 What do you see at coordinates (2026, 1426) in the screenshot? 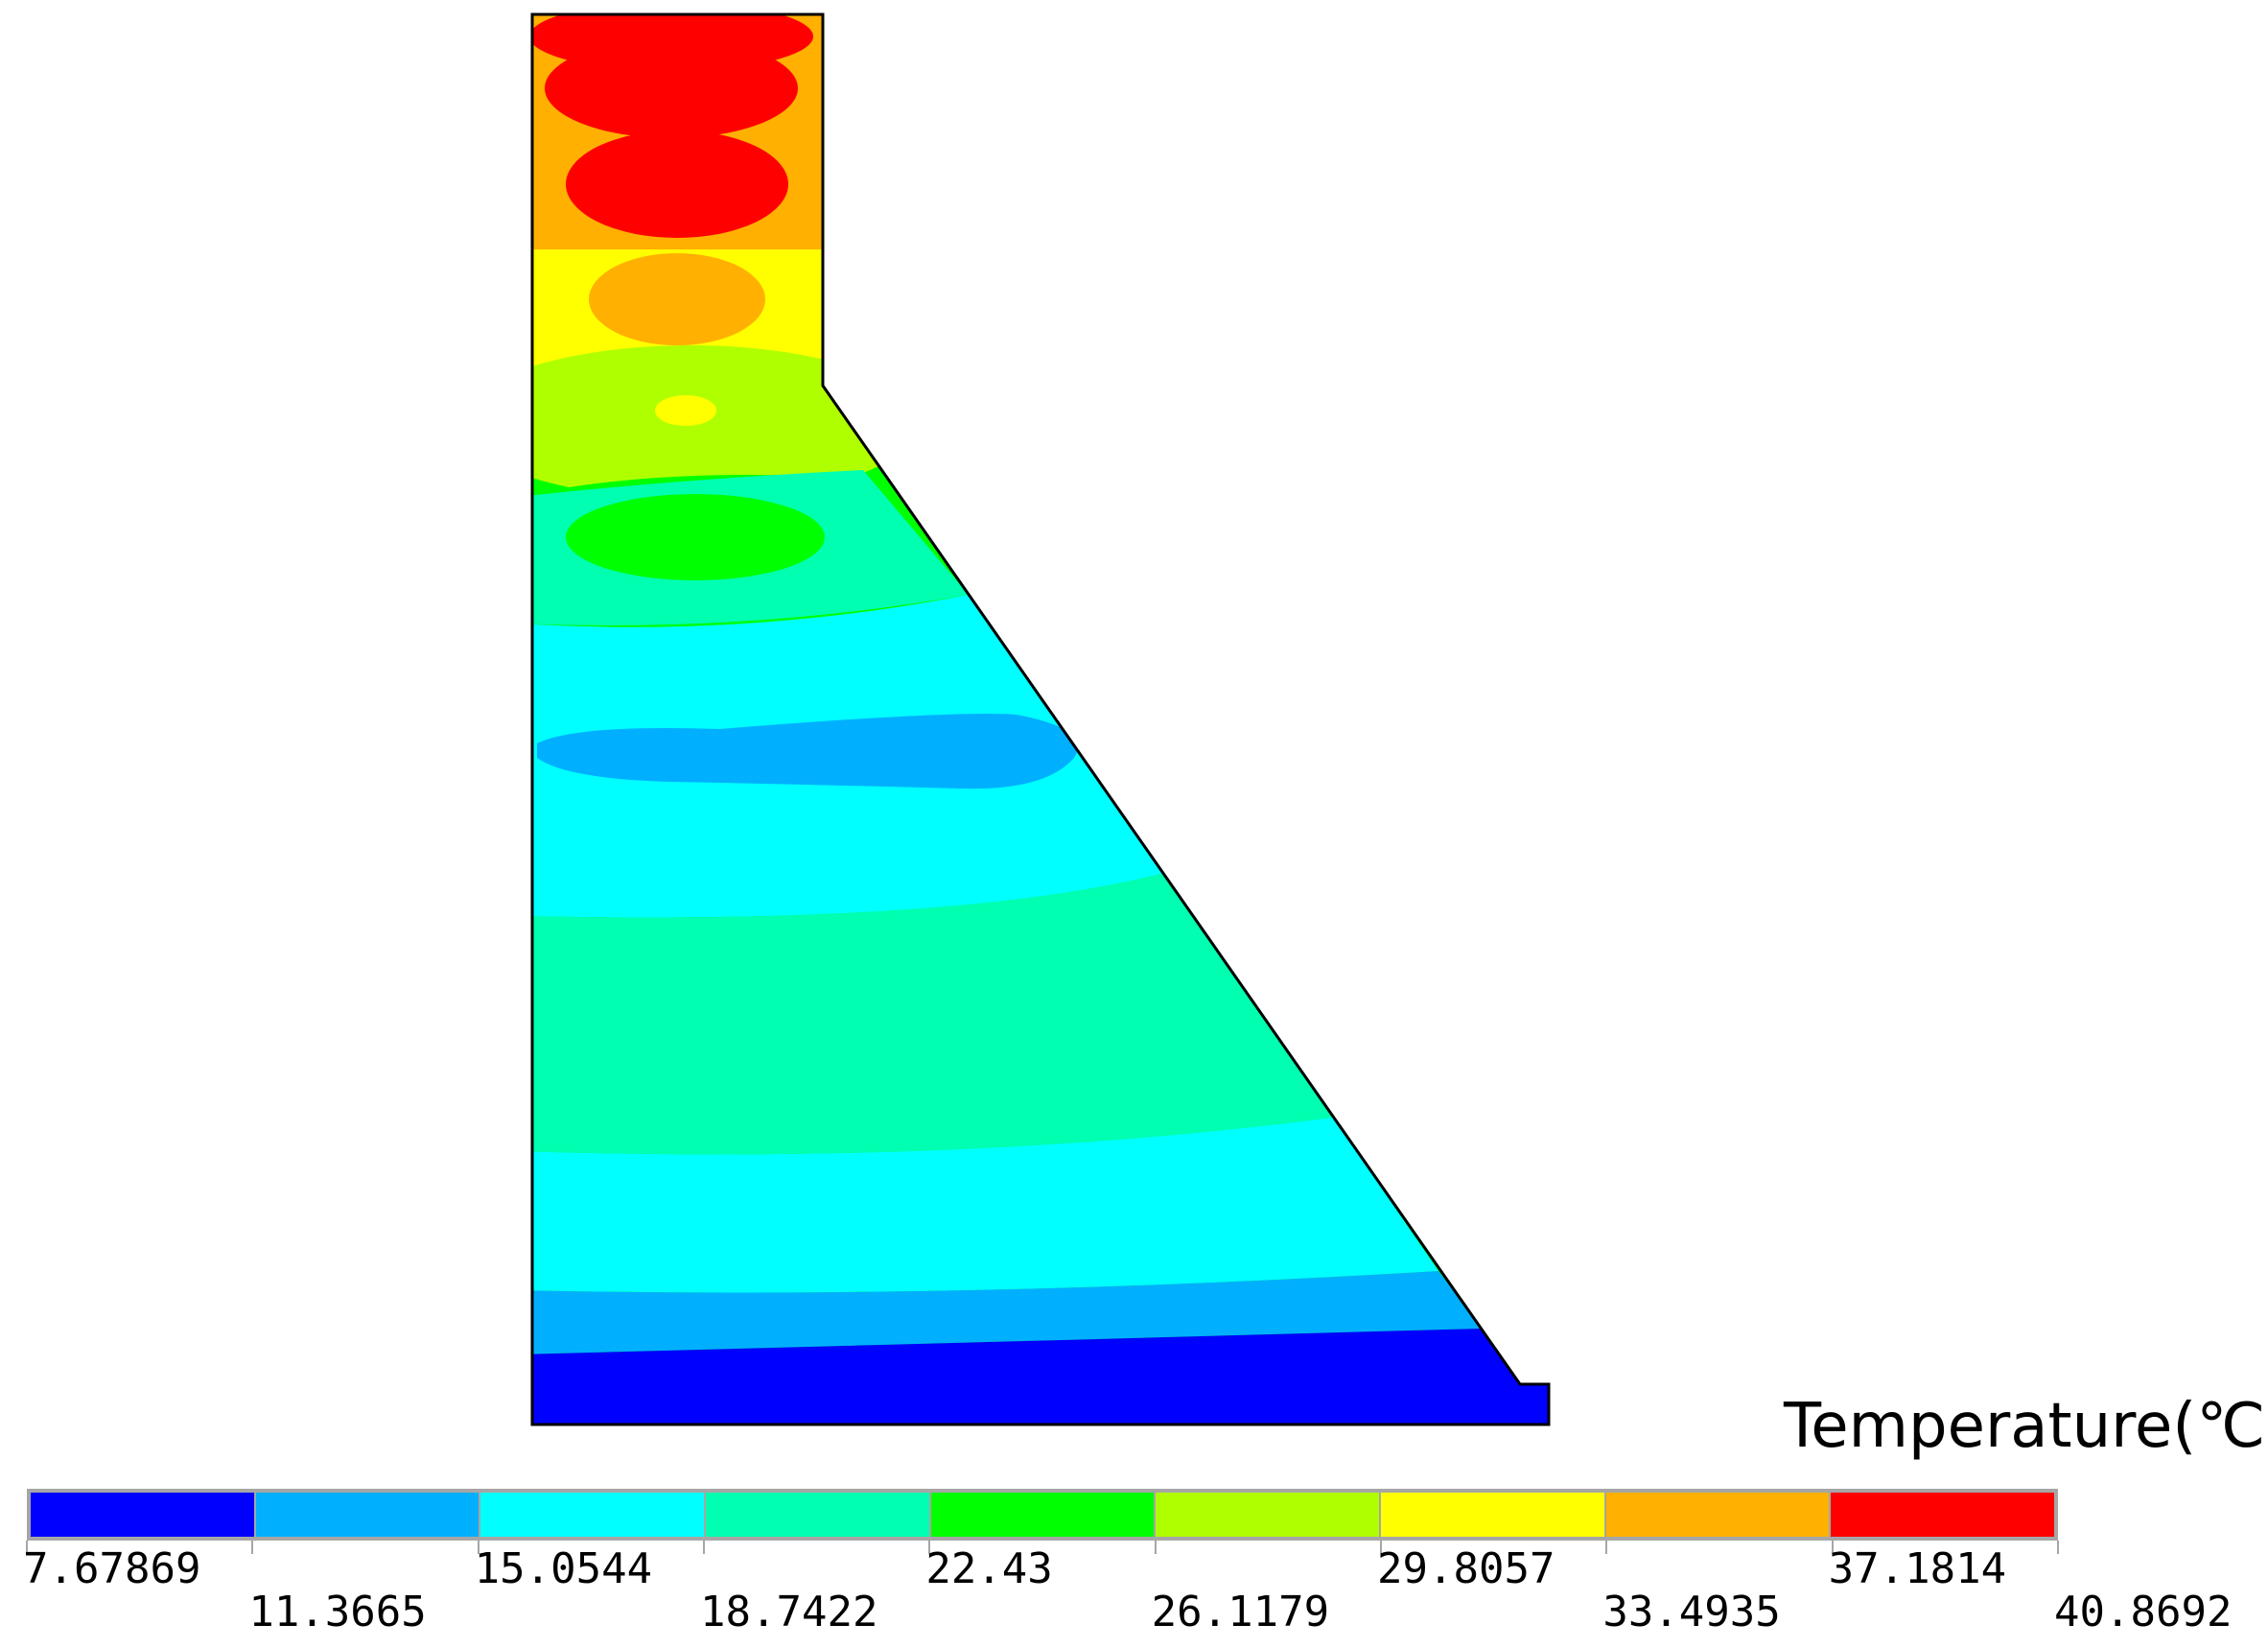
I see `legend-title: Temperature(℃)` at bounding box center [2026, 1426].